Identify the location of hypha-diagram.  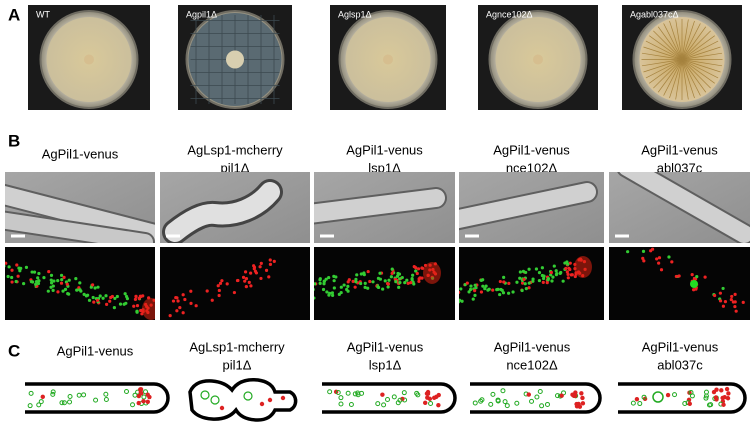
(536, 398).